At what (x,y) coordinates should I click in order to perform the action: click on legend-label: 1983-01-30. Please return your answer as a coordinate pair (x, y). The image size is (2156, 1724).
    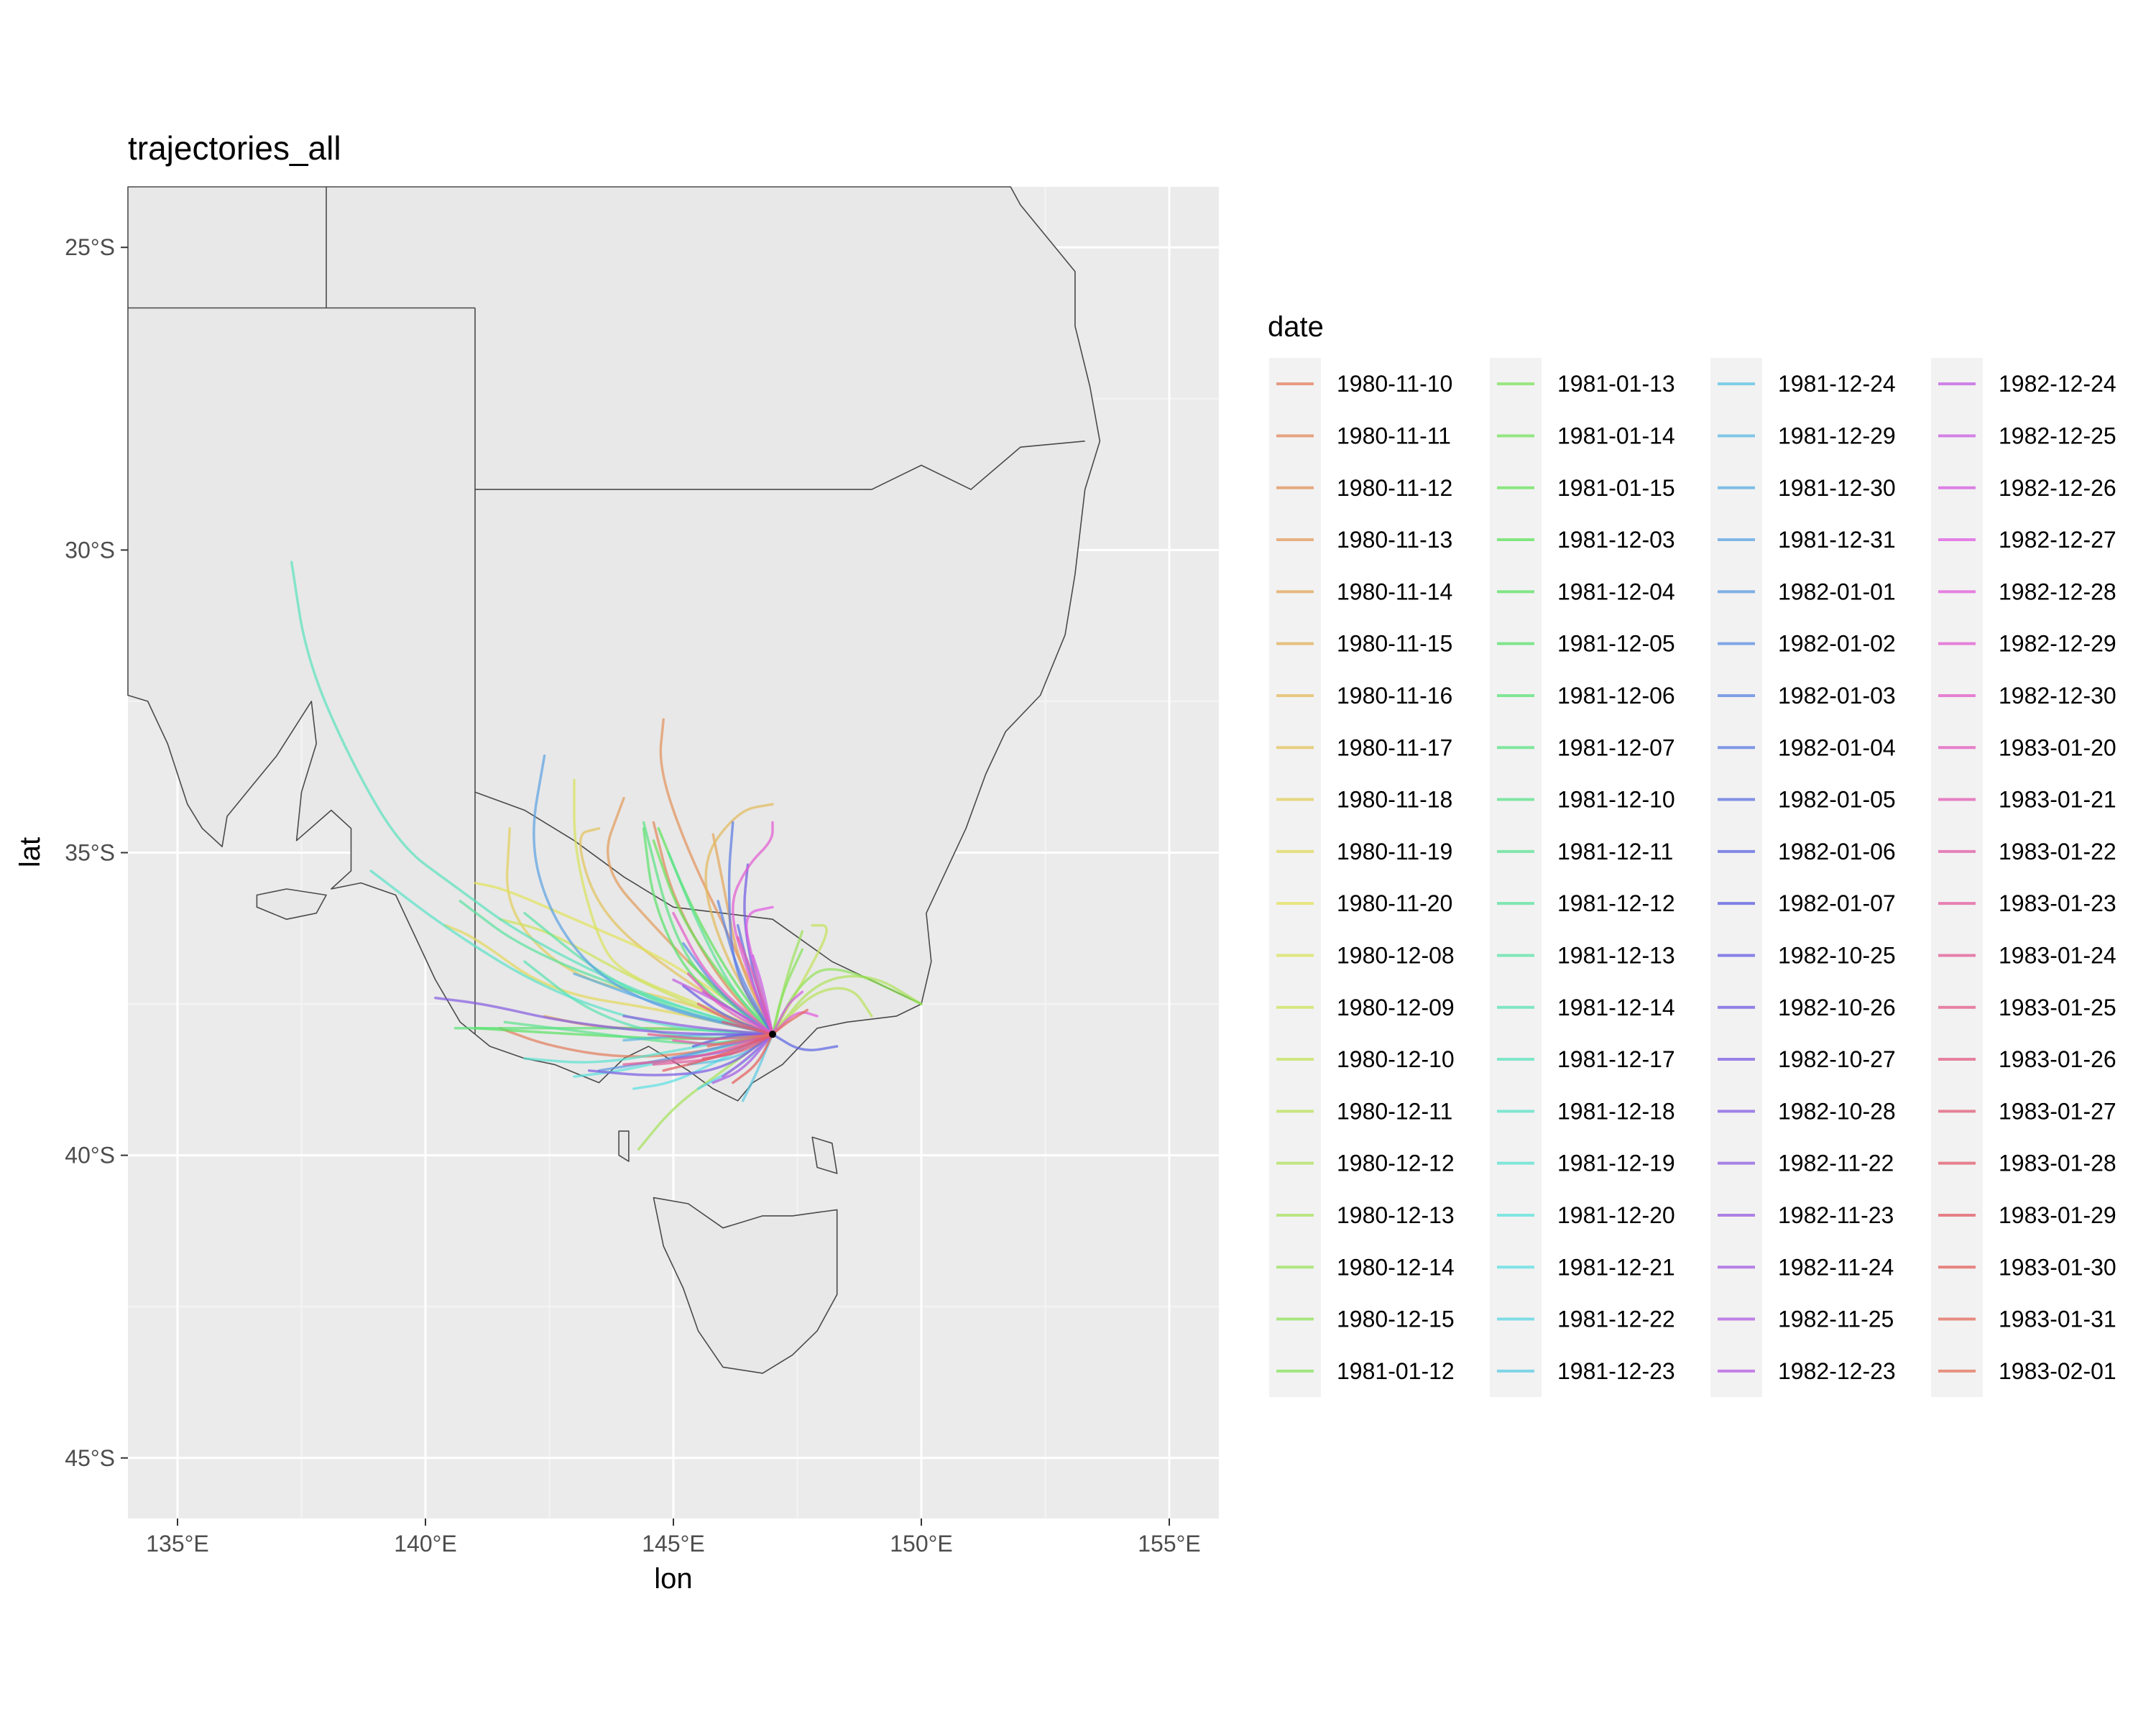
    Looking at the image, I should click on (2057, 1267).